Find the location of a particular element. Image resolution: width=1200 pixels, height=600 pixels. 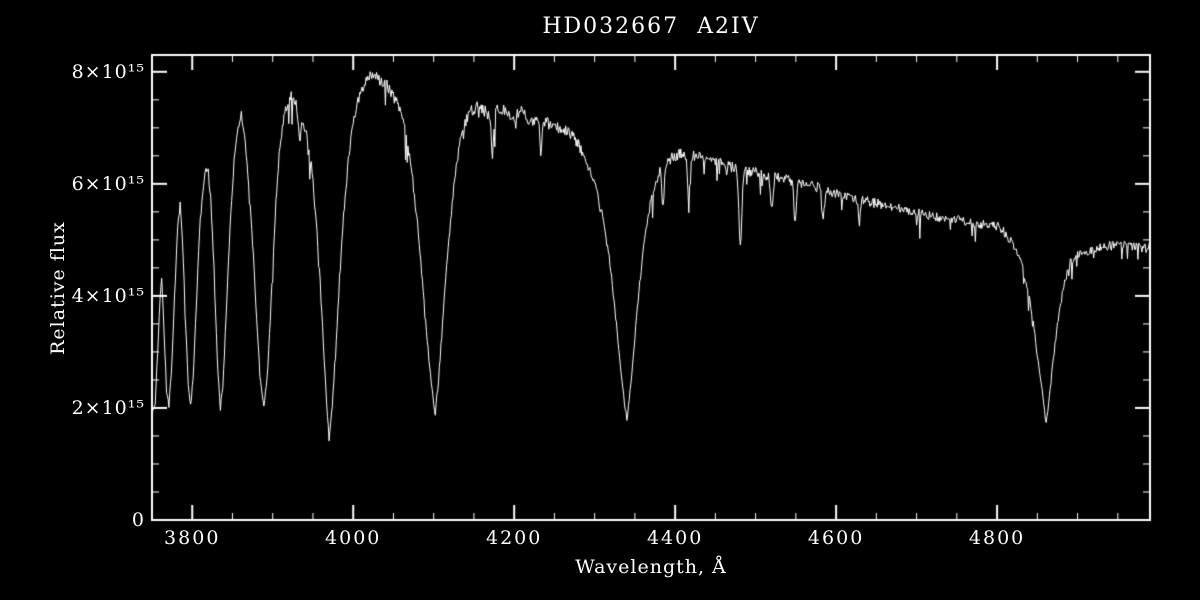

x-tick-label: 4600 is located at coordinates (836, 538).